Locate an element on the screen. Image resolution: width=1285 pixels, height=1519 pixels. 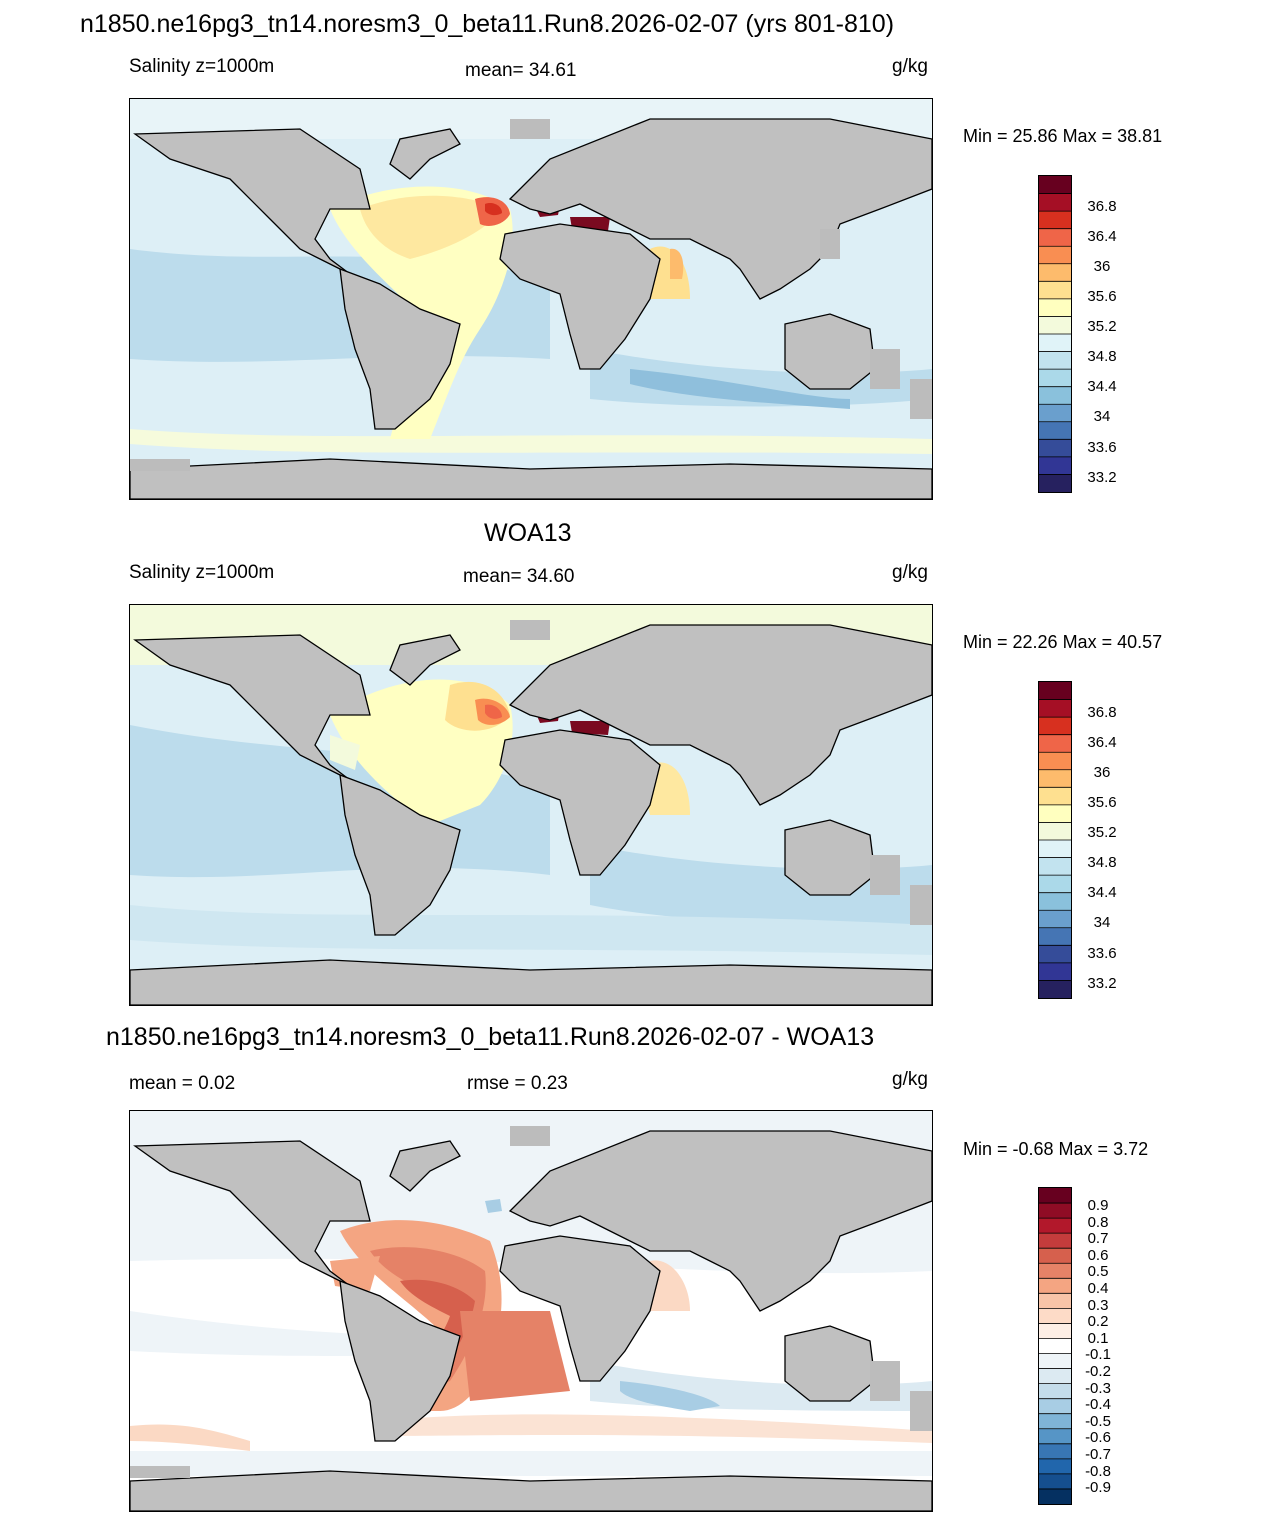
tick: -0.4 is located at coordinates (1098, 1404).